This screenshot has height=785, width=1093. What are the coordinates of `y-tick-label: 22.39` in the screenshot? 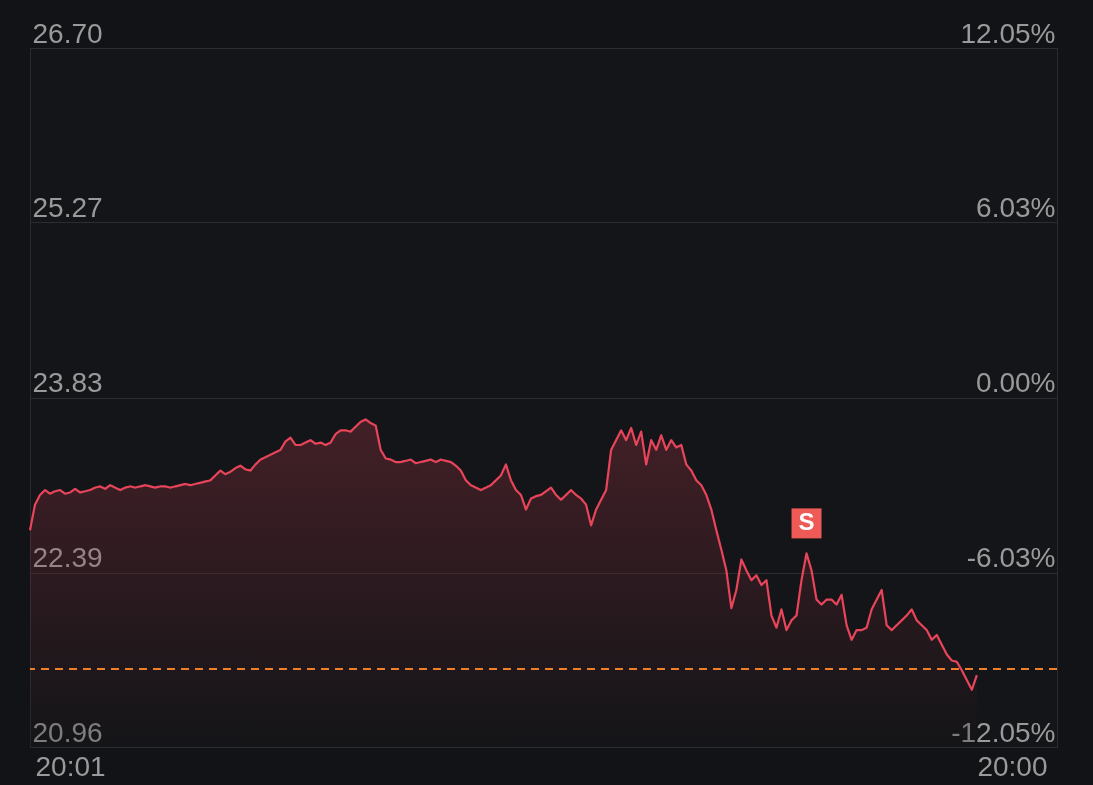 It's located at (67, 558).